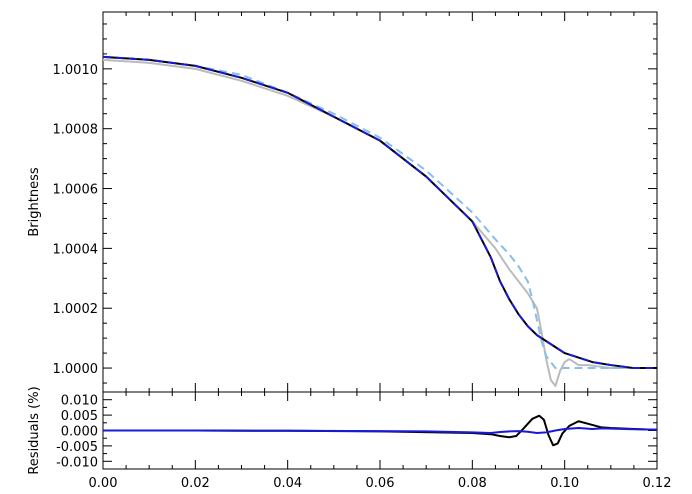 The width and height of the screenshot is (692, 494). I want to click on y-tick-label: 1.0000, so click(76, 369).